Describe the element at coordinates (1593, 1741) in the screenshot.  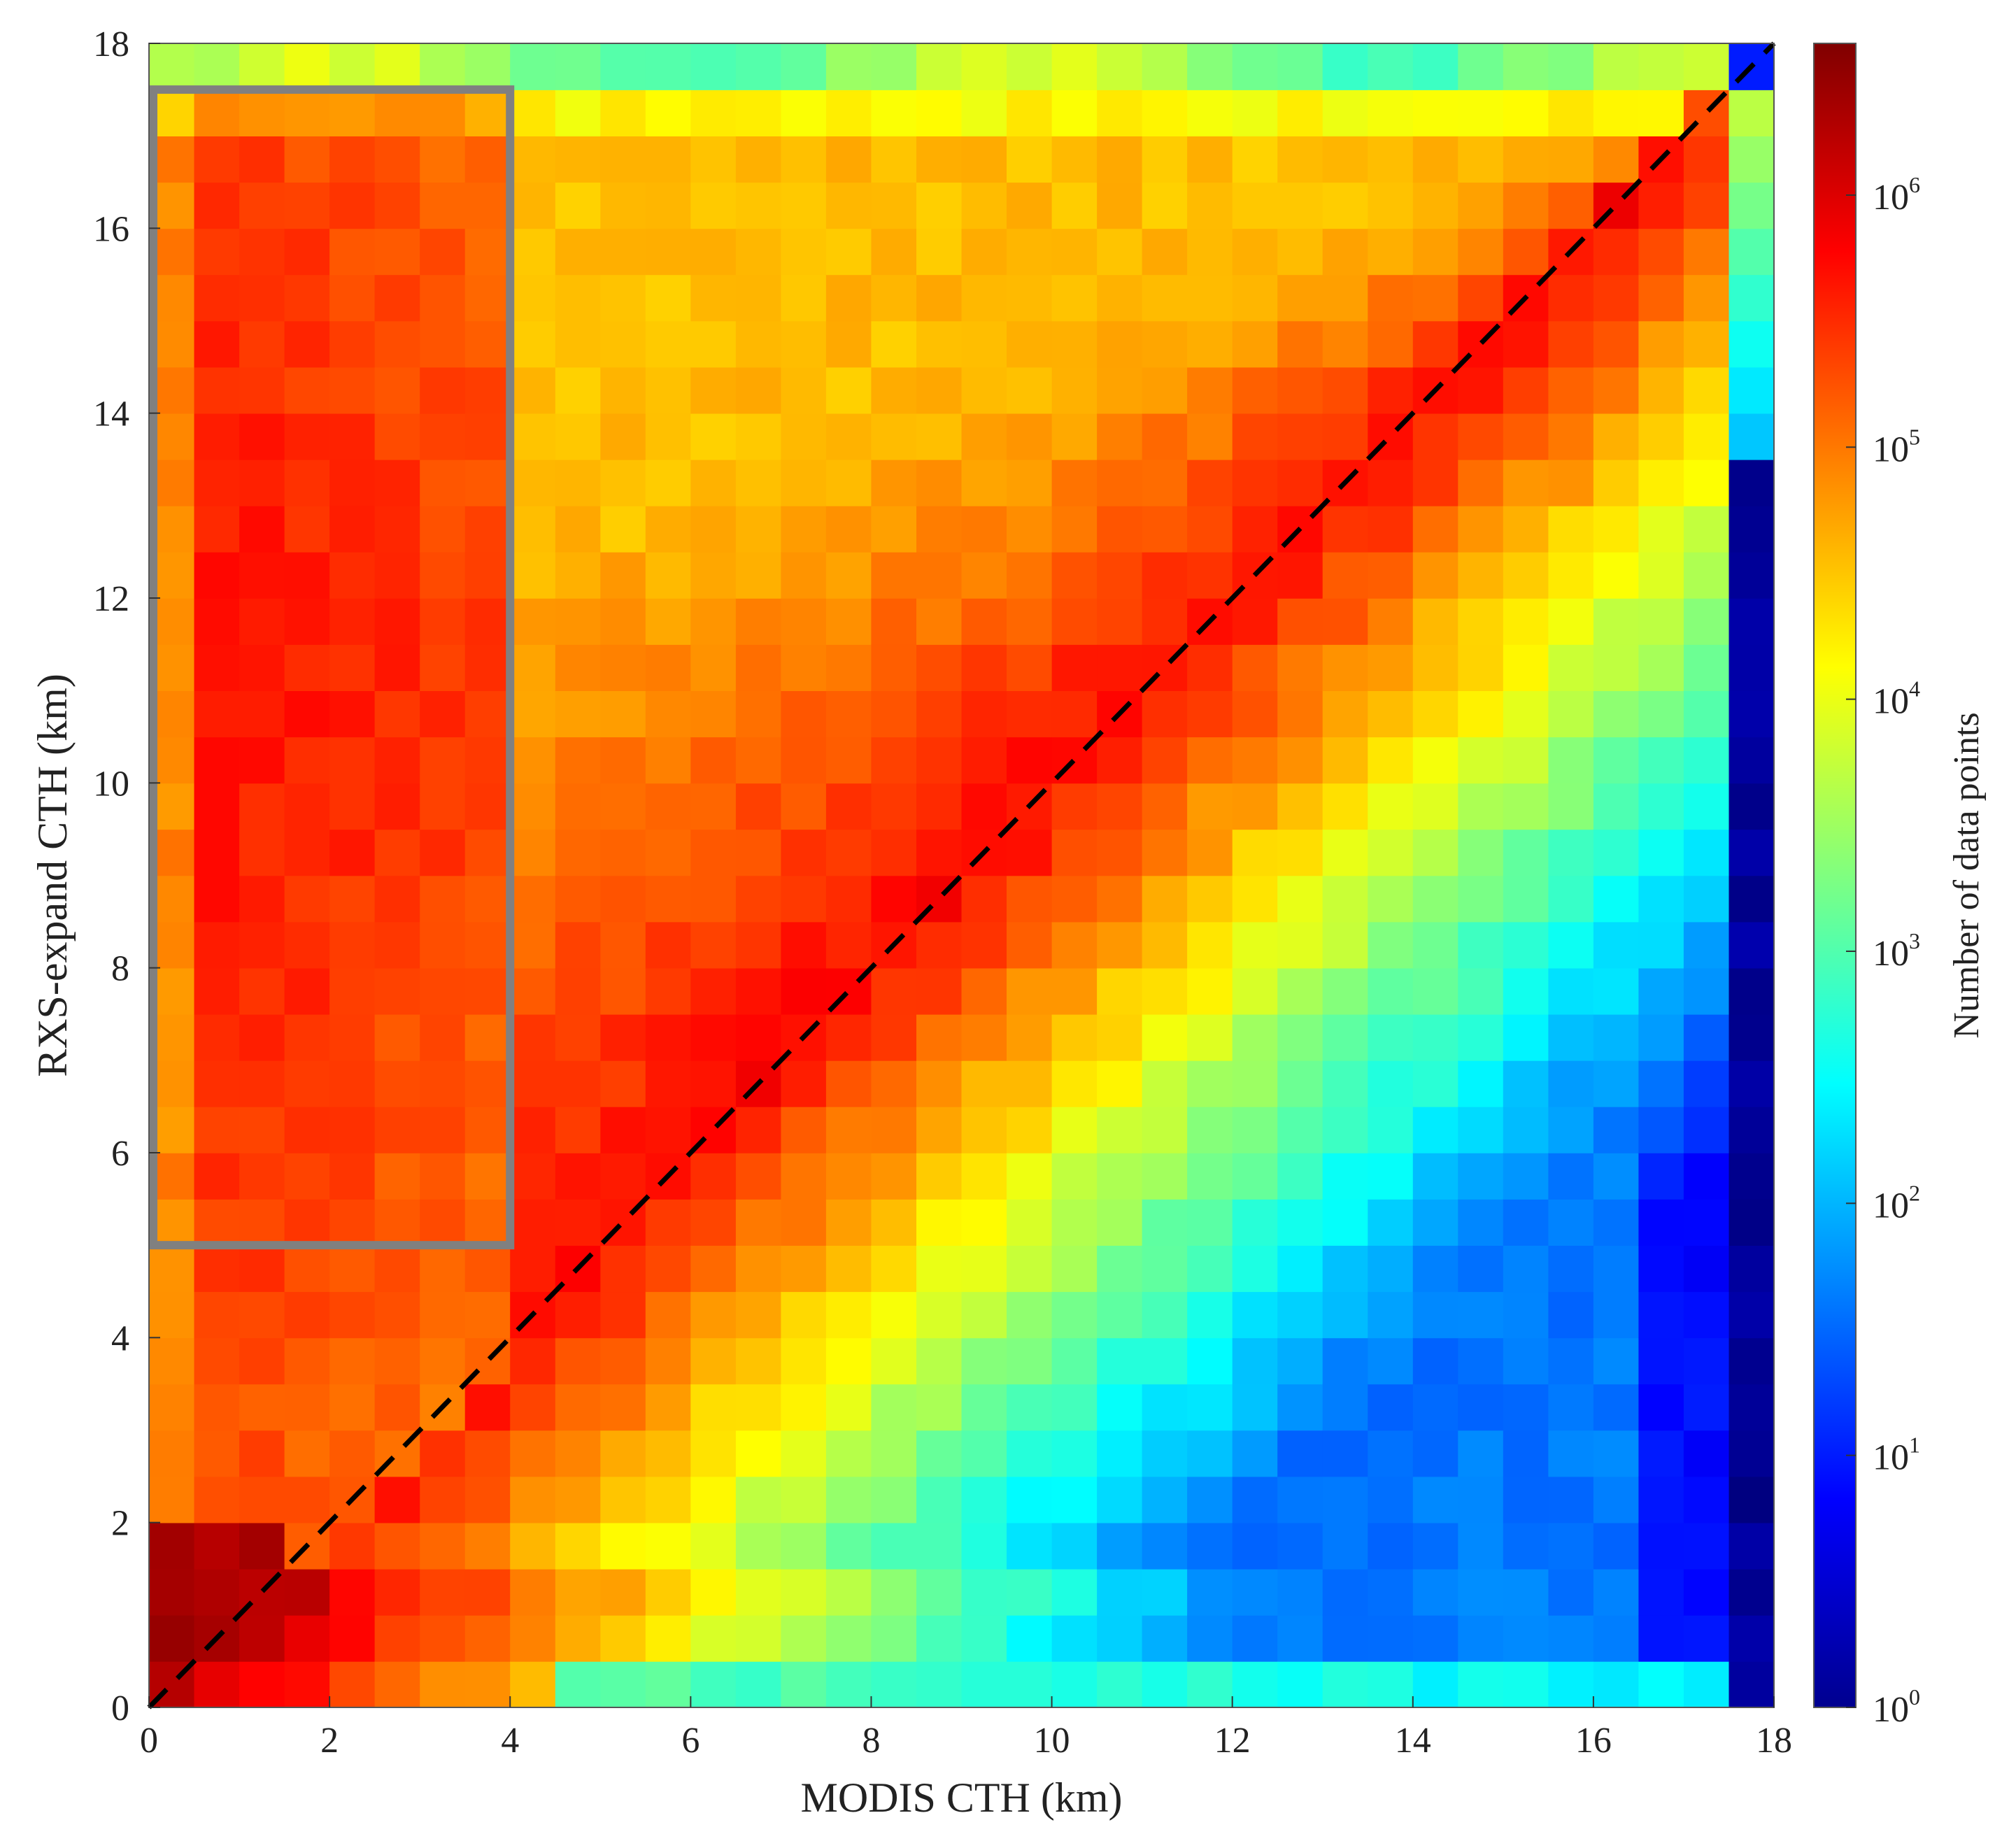
I see `x-tick-label: 16` at that location.